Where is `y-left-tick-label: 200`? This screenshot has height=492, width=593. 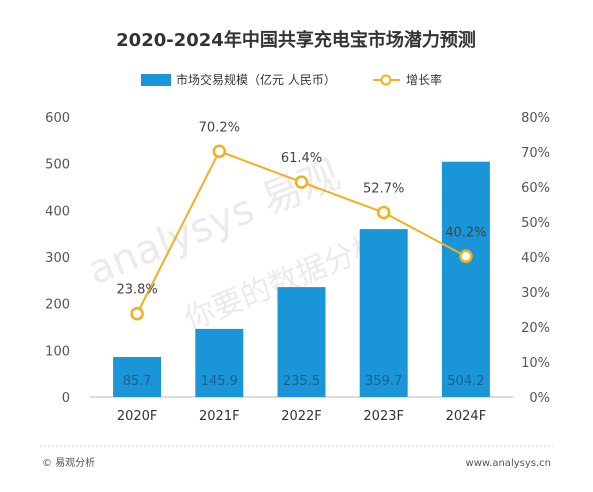 y-left-tick-label: 200 is located at coordinates (57, 305).